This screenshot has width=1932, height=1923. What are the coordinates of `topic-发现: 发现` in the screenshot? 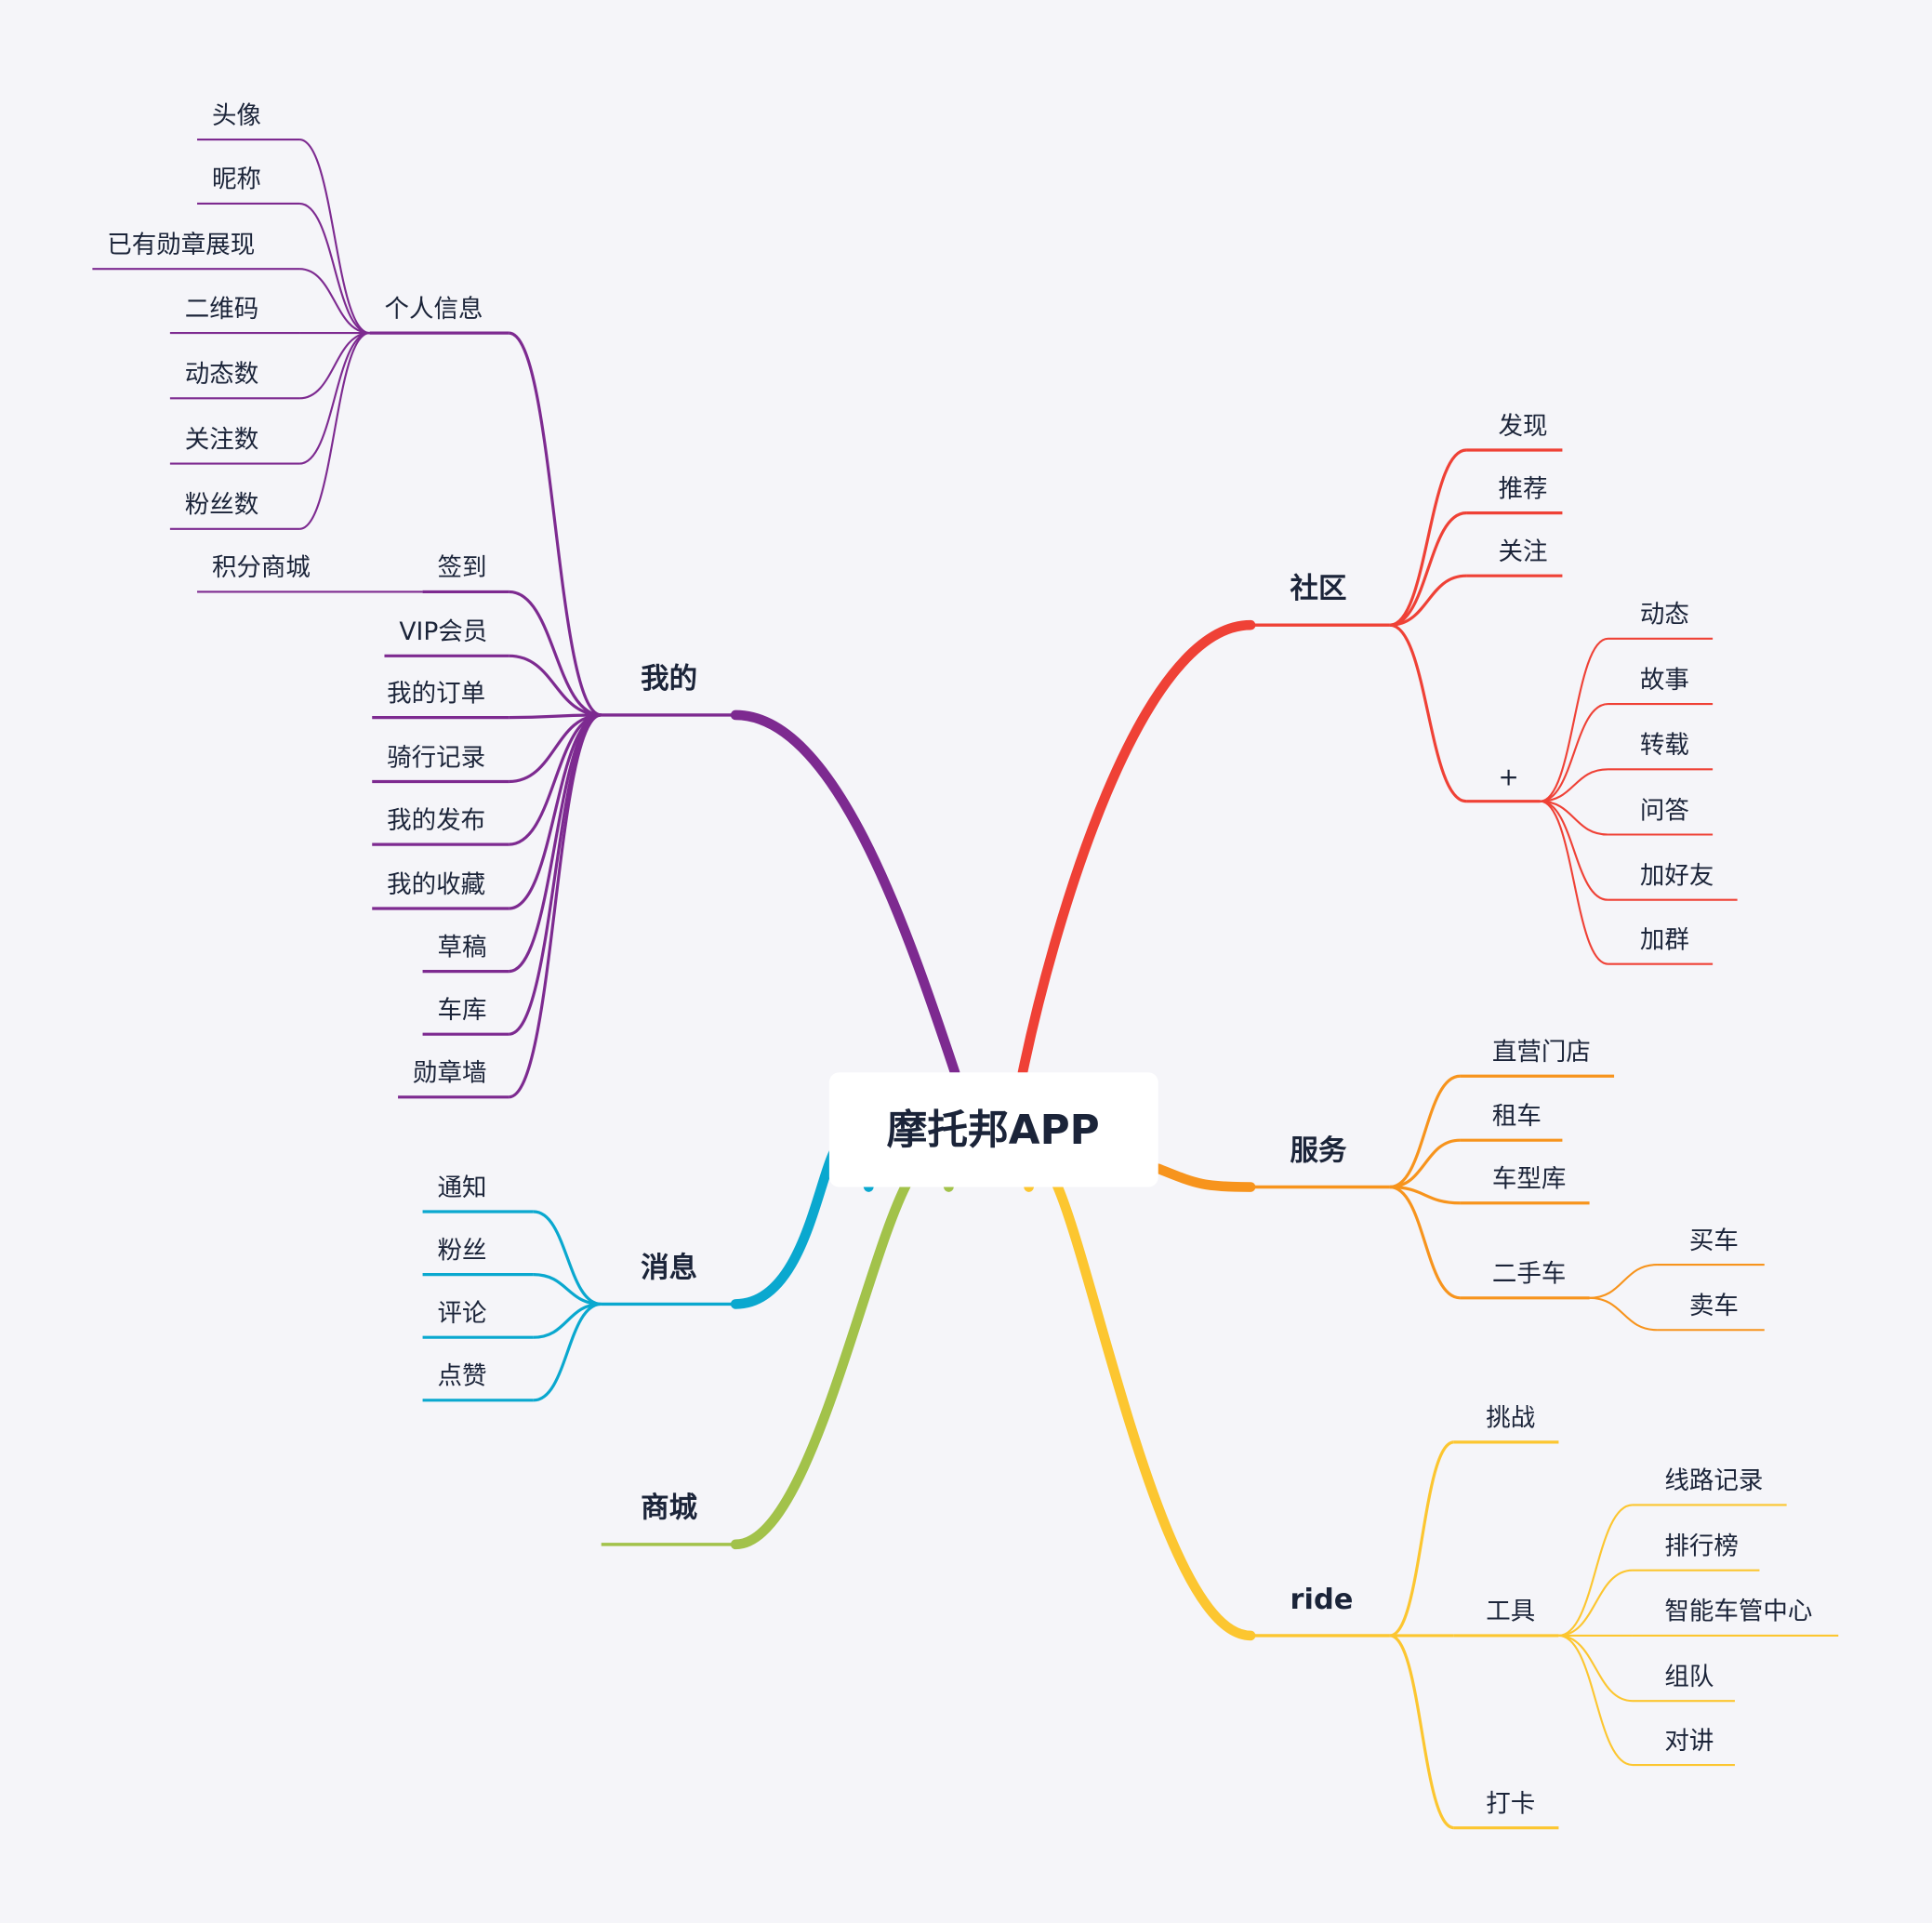 It's located at (1514, 432).